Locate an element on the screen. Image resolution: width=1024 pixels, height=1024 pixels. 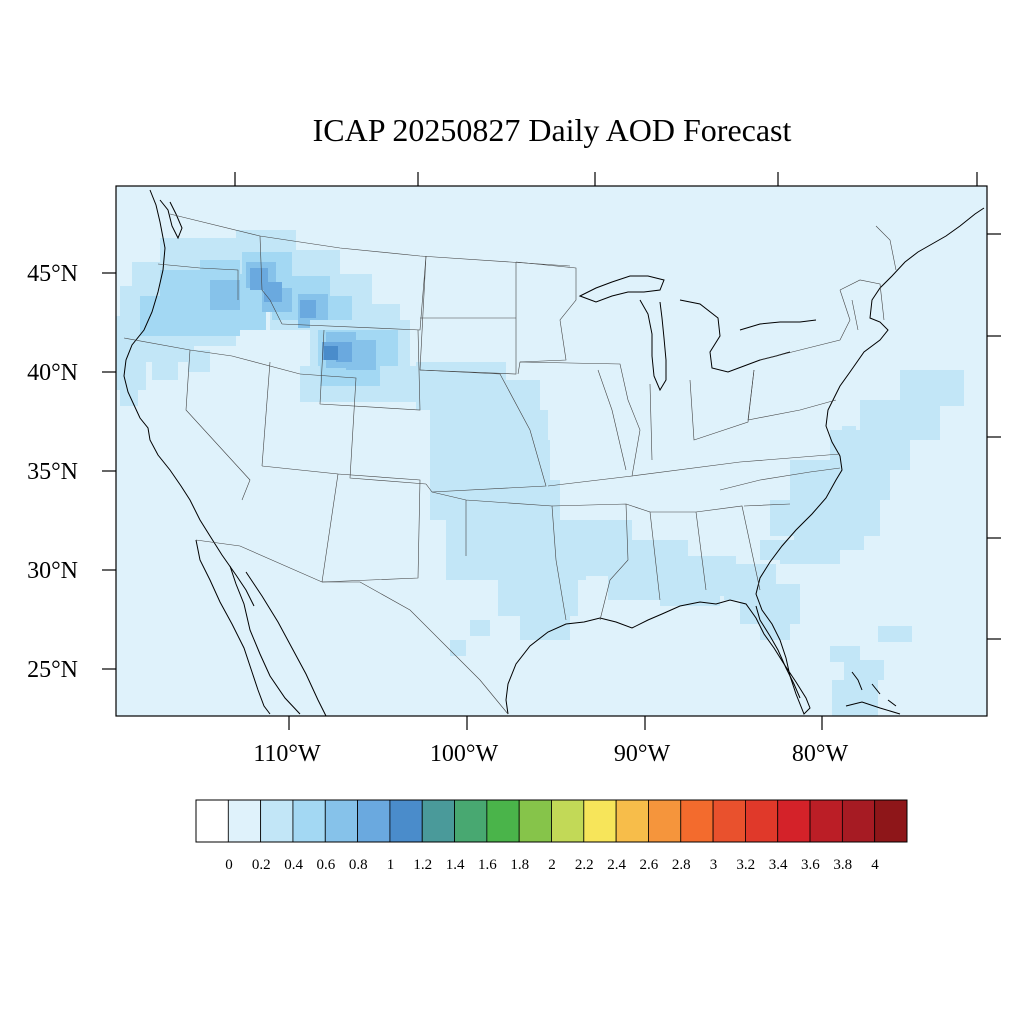
colorbar-label: 1.6 is located at coordinates (487, 865).